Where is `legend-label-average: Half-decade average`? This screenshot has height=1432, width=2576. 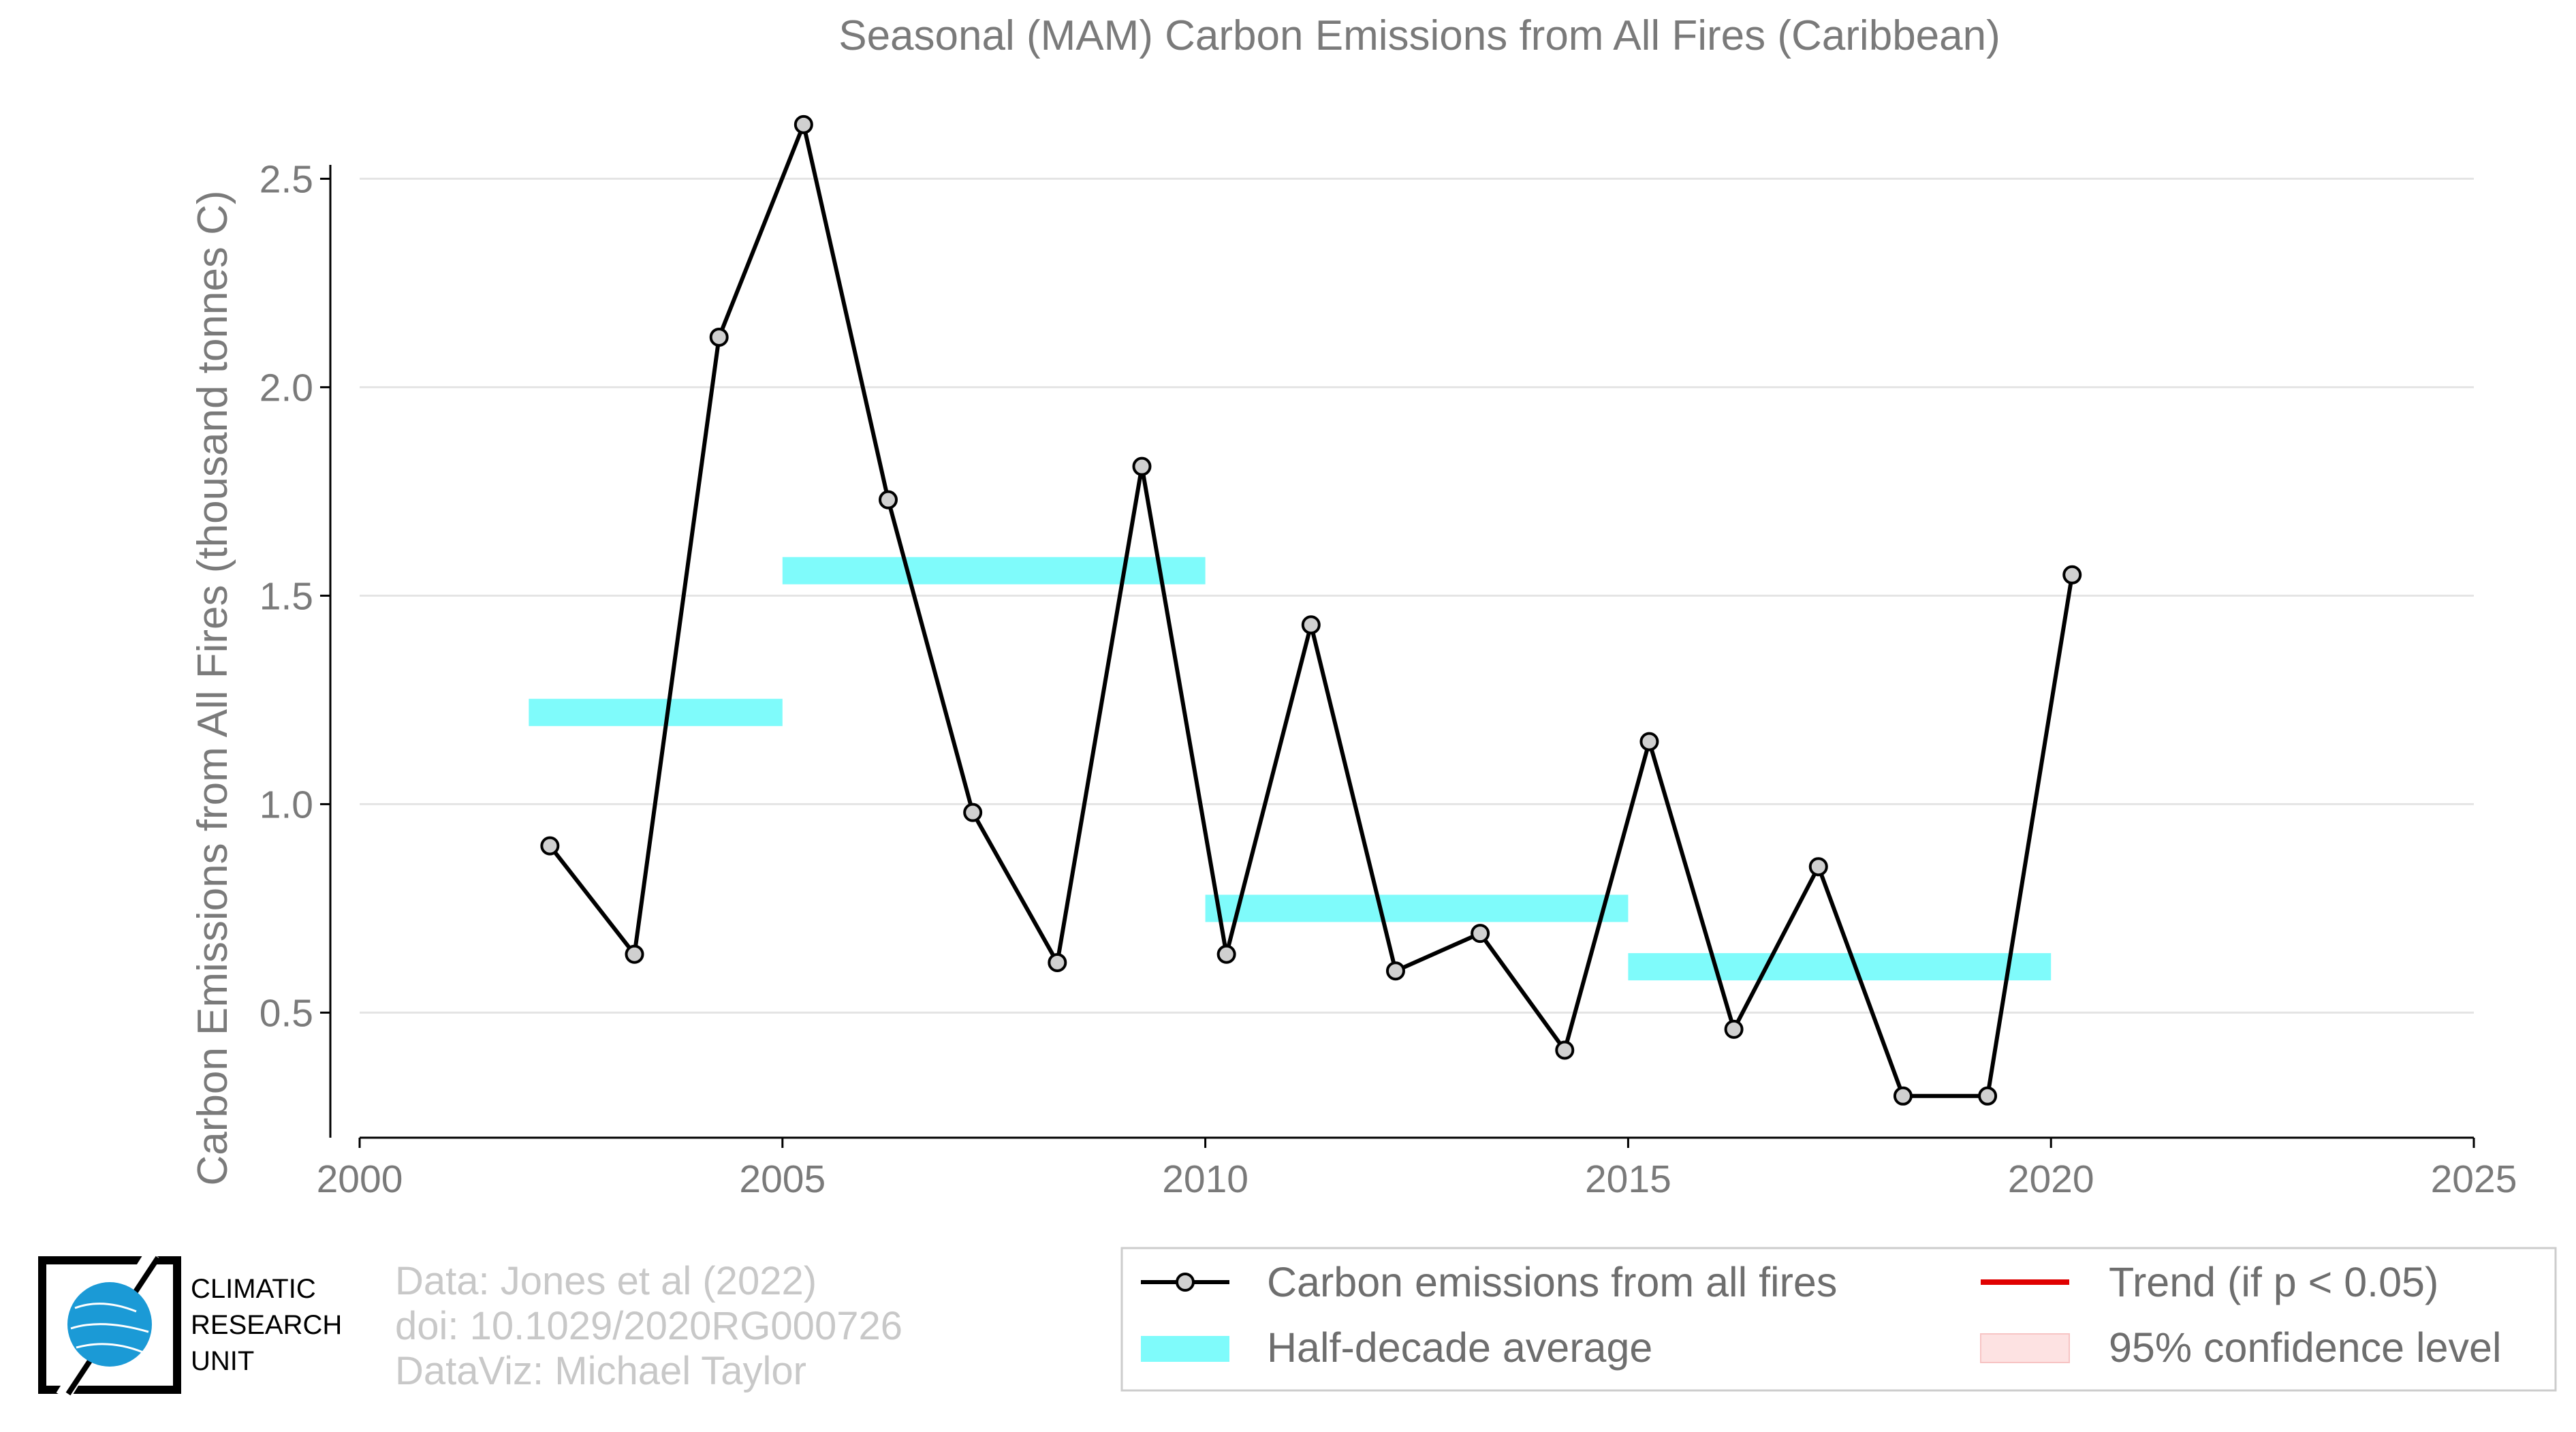
legend-label-average: Half-decade average is located at coordinates (1459, 1347).